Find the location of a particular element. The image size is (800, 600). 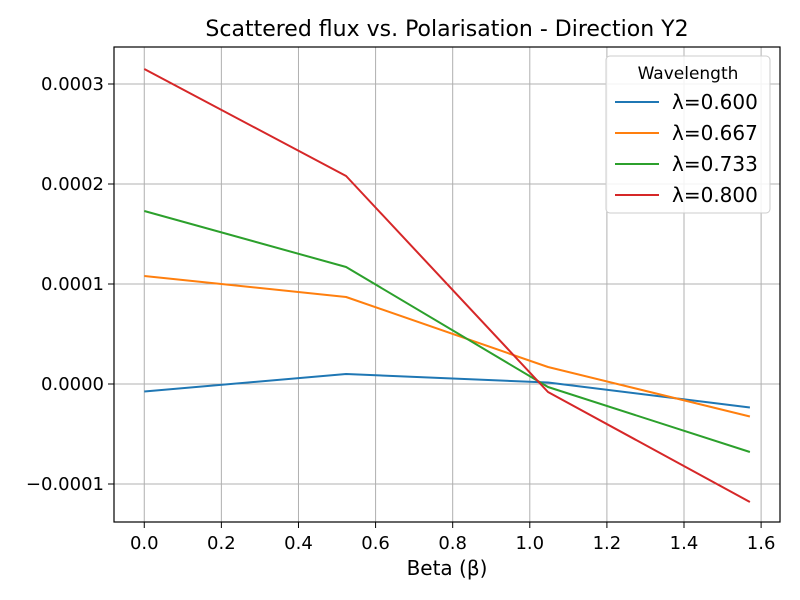

legend: Wavelength λ=0.600 λ=0.667 λ=0.733 λ=0.800 is located at coordinates (688, 134).